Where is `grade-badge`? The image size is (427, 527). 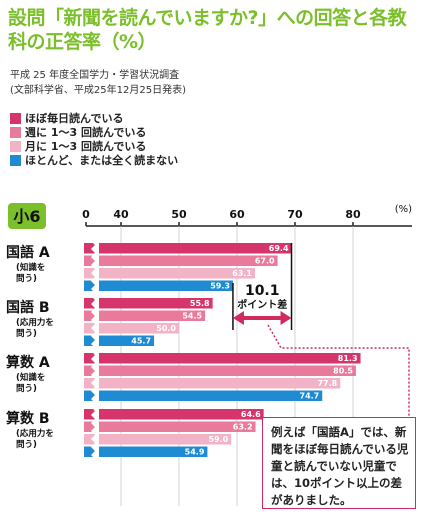 grade-badge is located at coordinates (27, 216).